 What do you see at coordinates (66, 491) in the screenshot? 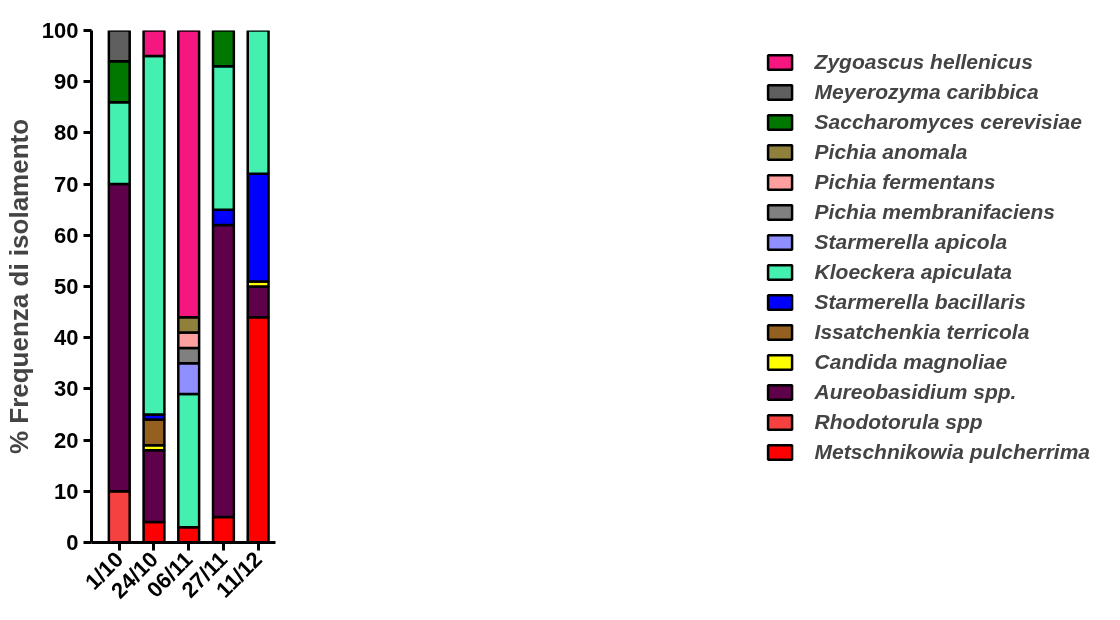
I see `y-tick-label: 10` at bounding box center [66, 491].